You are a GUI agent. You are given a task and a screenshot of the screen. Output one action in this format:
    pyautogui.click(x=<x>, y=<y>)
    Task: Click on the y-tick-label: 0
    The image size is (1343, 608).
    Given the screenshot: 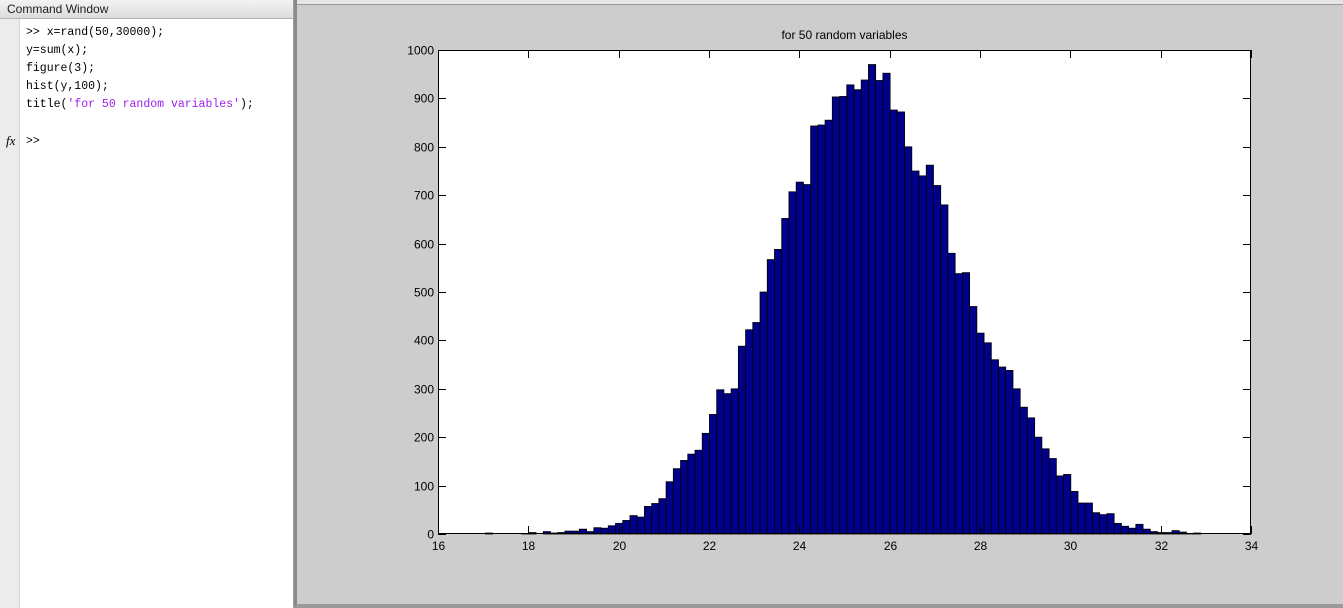 What is the action you would take?
    pyautogui.click(x=430, y=535)
    